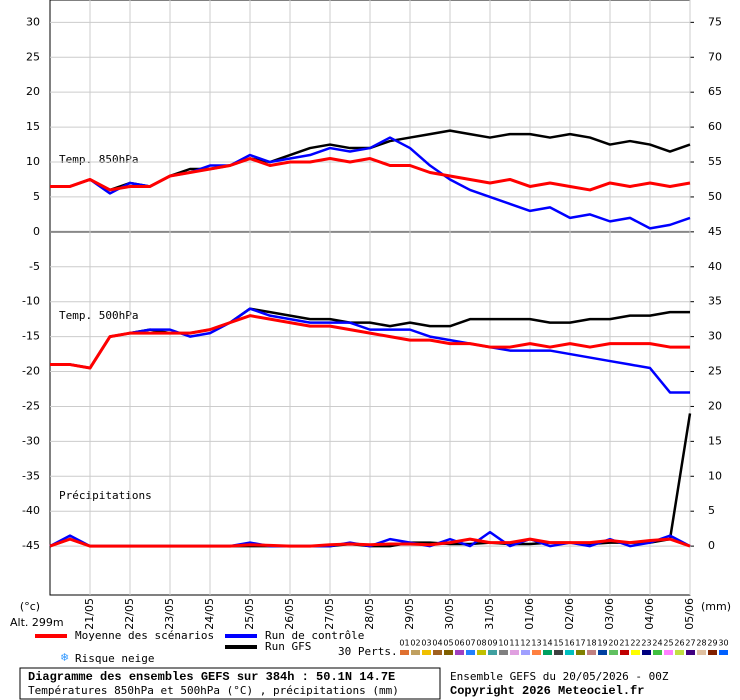 The width and height of the screenshot is (740, 700). Describe the element at coordinates (33, 56) in the screenshot. I see `y-tick-label: 25` at that location.